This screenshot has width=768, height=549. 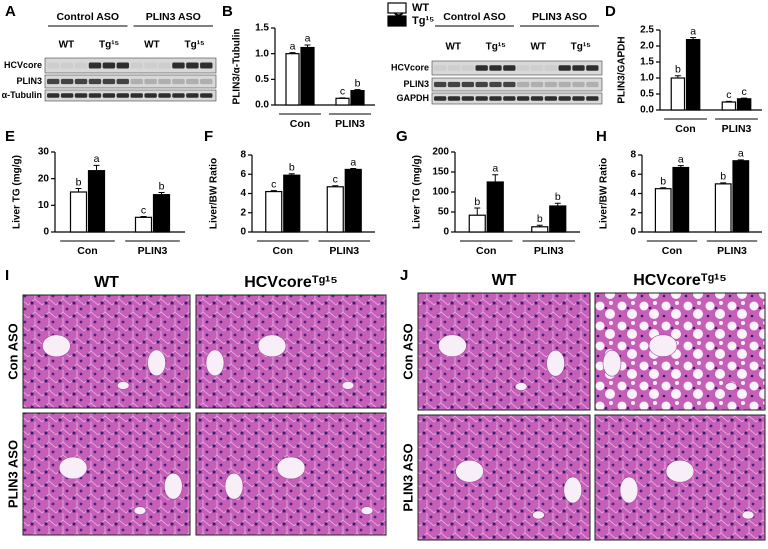 I want to click on y-tick-label: 0.0, so click(x=647, y=110).